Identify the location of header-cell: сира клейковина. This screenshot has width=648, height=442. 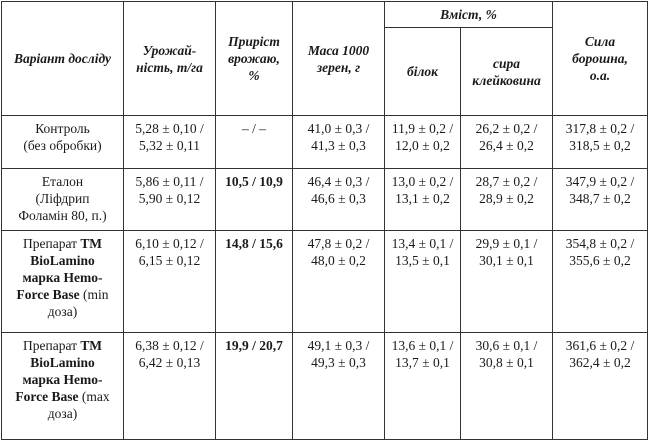
(506, 71).